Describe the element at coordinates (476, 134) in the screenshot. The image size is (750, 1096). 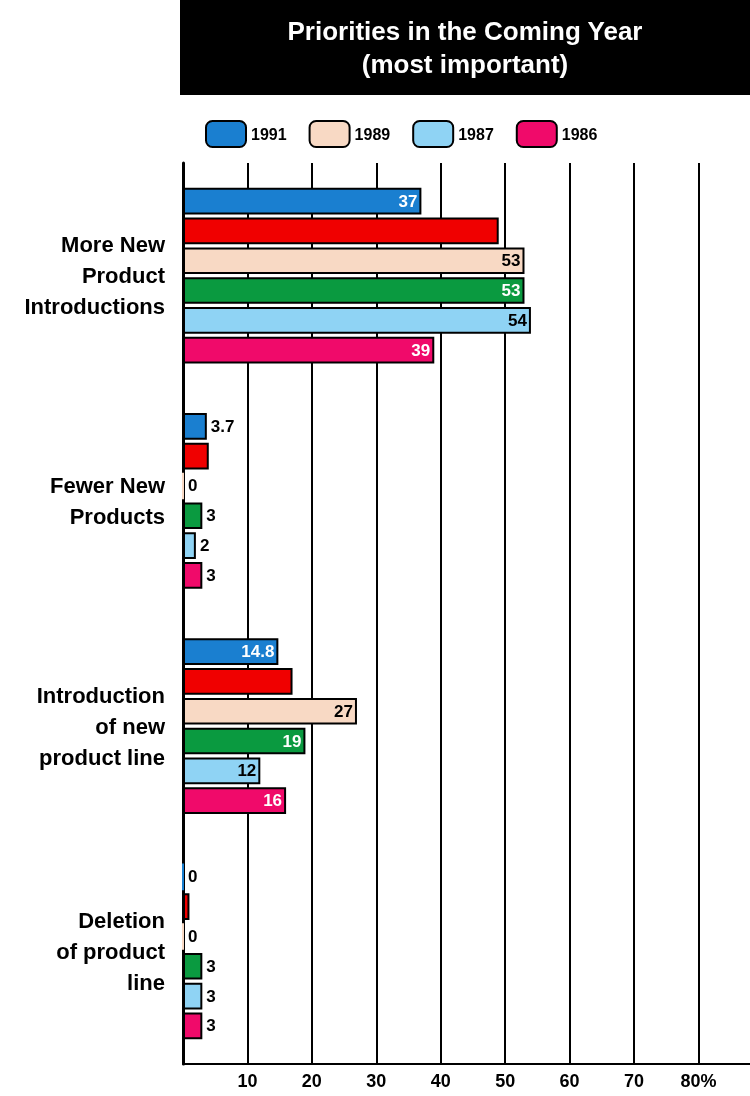
I see `legend-label: 1987` at that location.